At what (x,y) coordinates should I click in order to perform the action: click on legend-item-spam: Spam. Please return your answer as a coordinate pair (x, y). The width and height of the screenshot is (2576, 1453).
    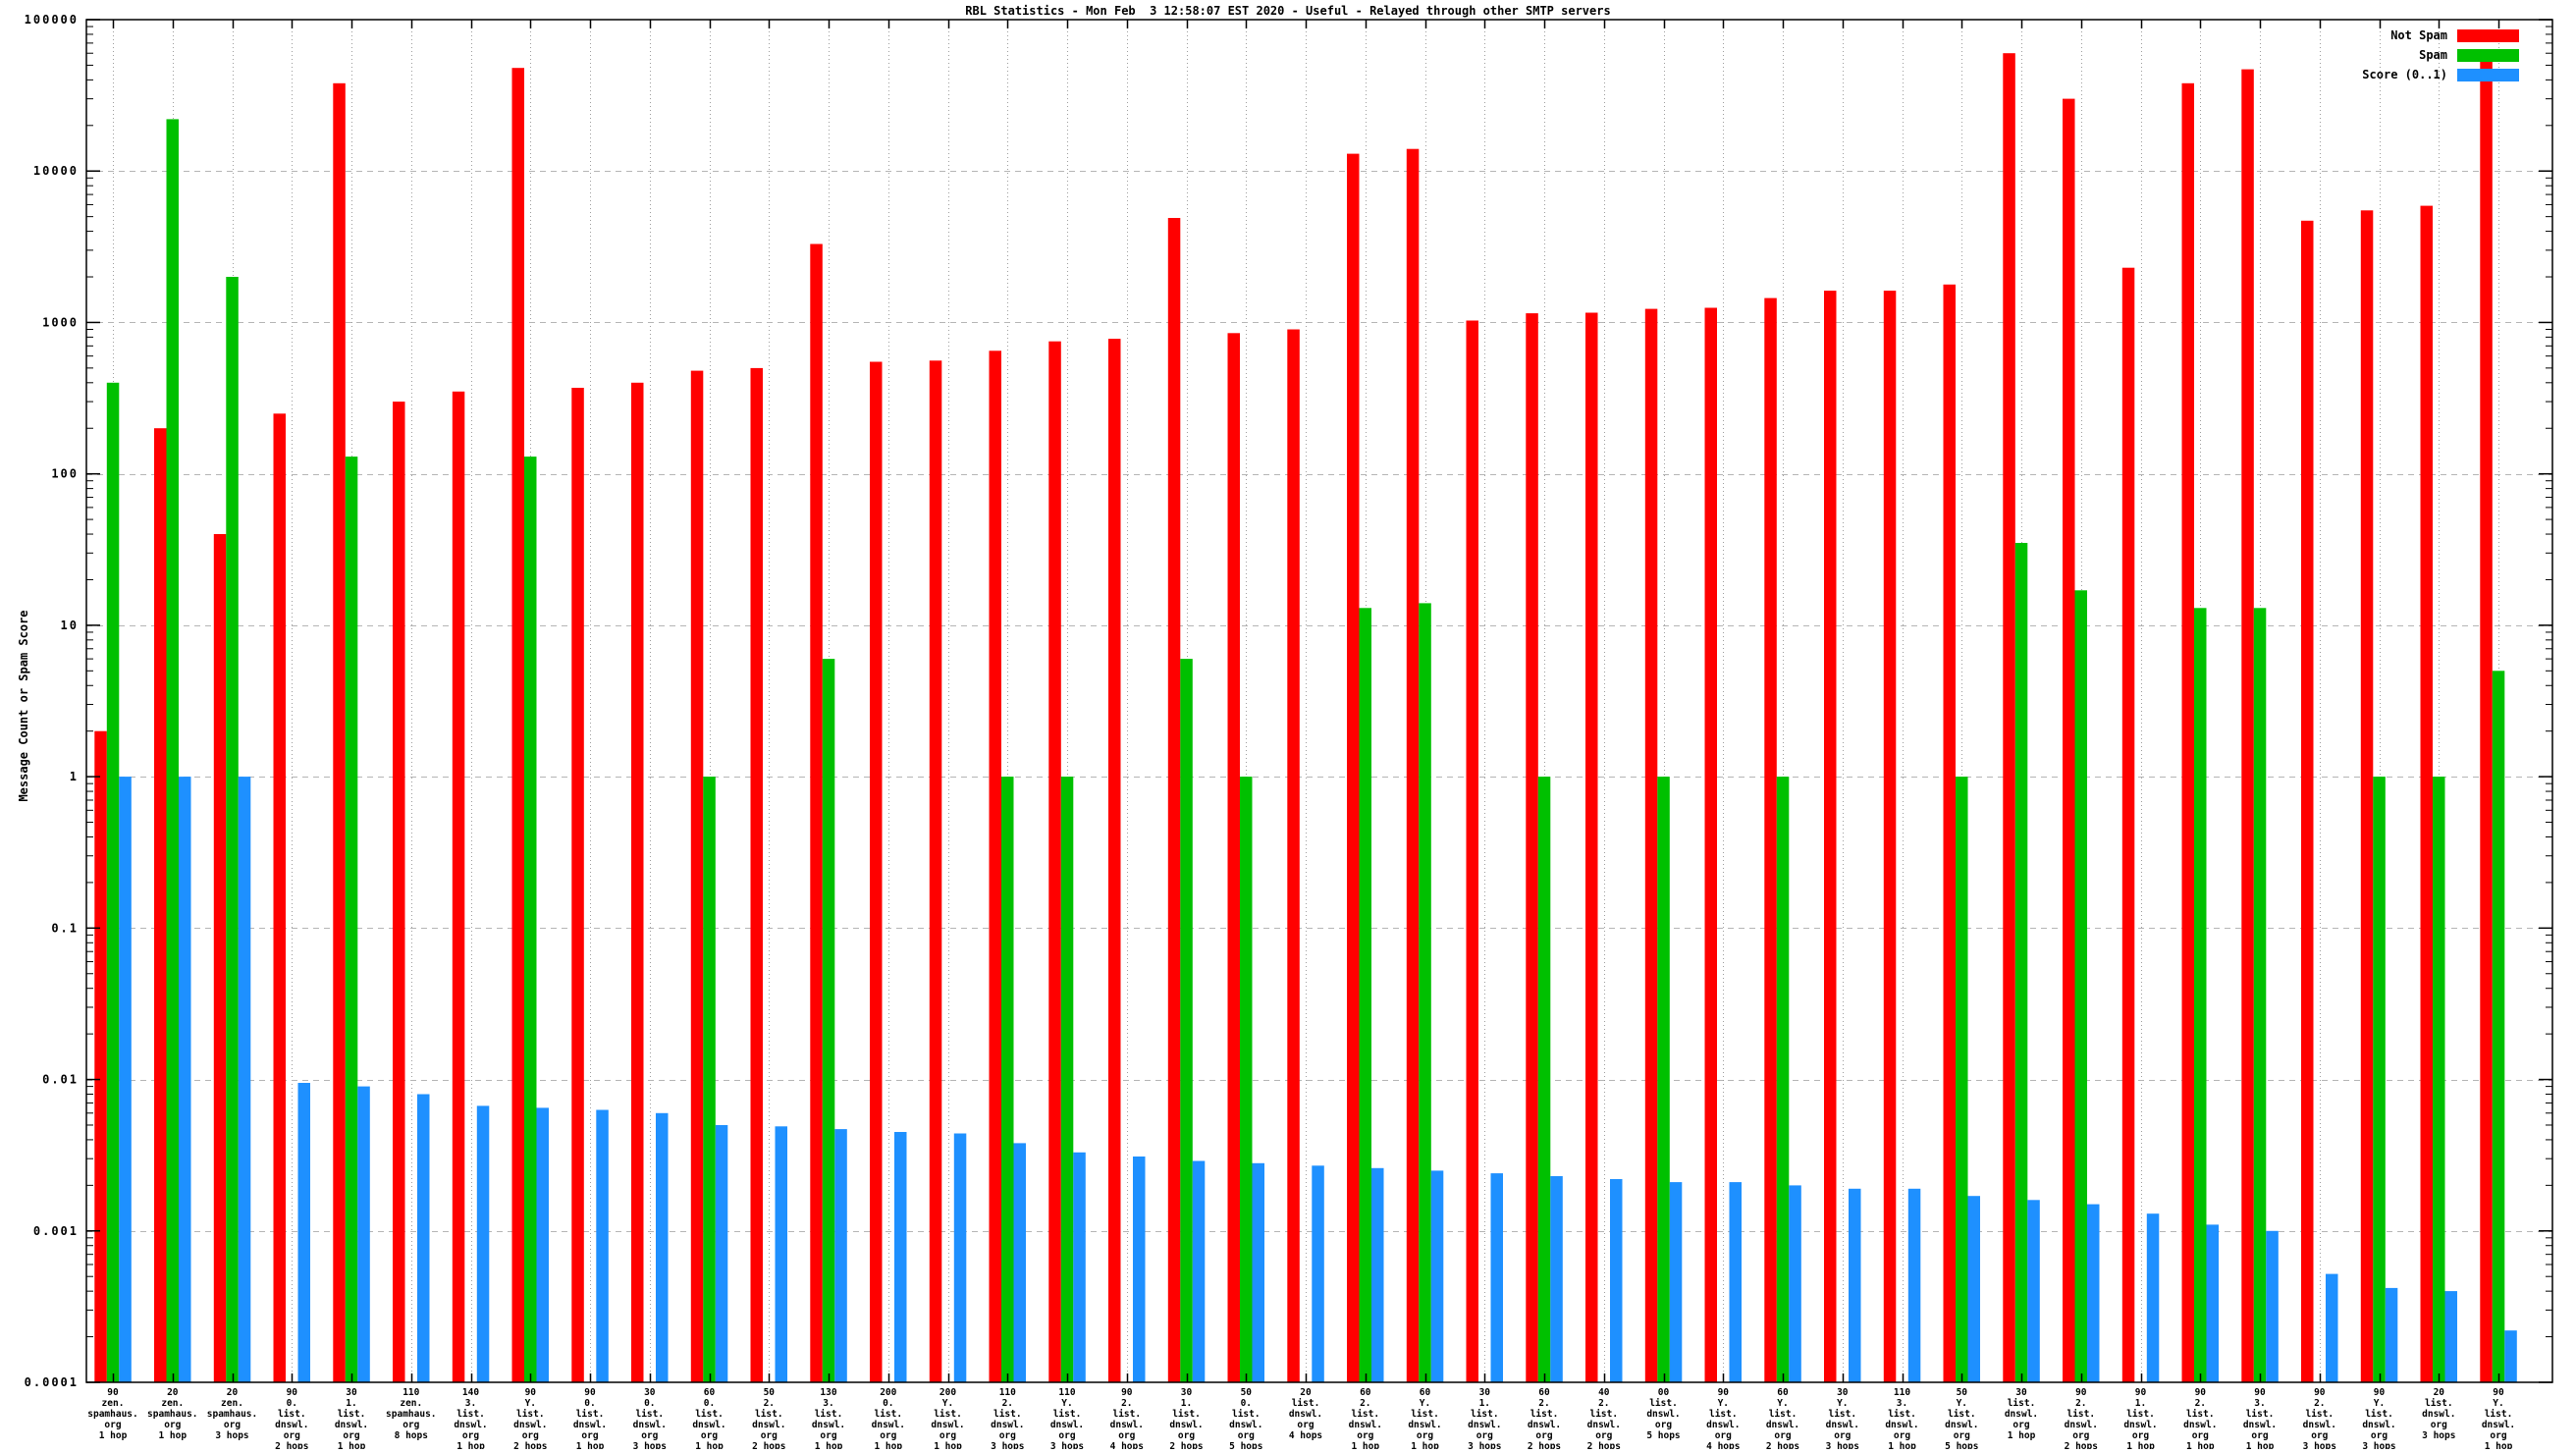
    Looking at the image, I should click on (2440, 55).